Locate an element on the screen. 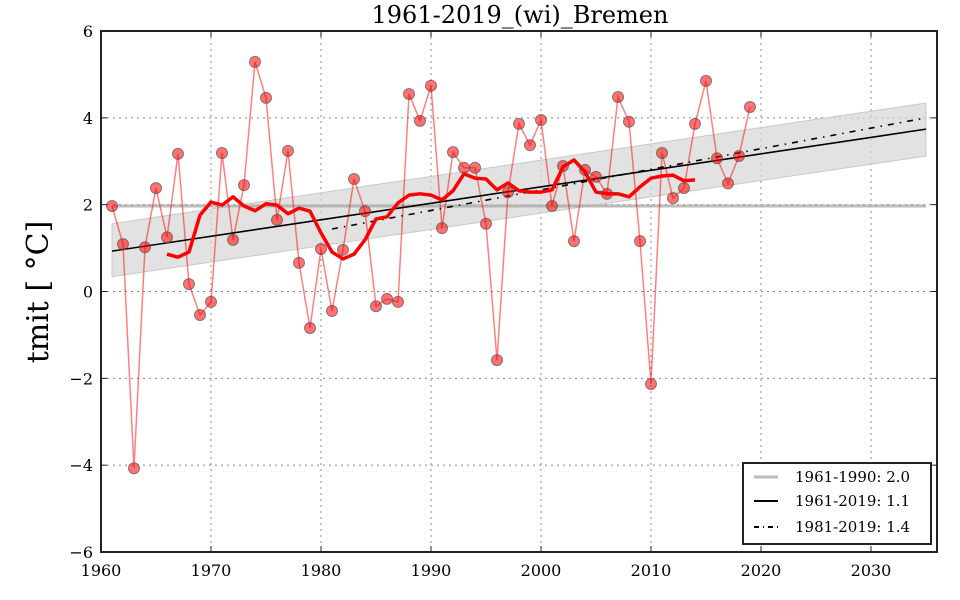 The height and width of the screenshot is (600, 960). x-tick-label: 1970 is located at coordinates (211, 570).